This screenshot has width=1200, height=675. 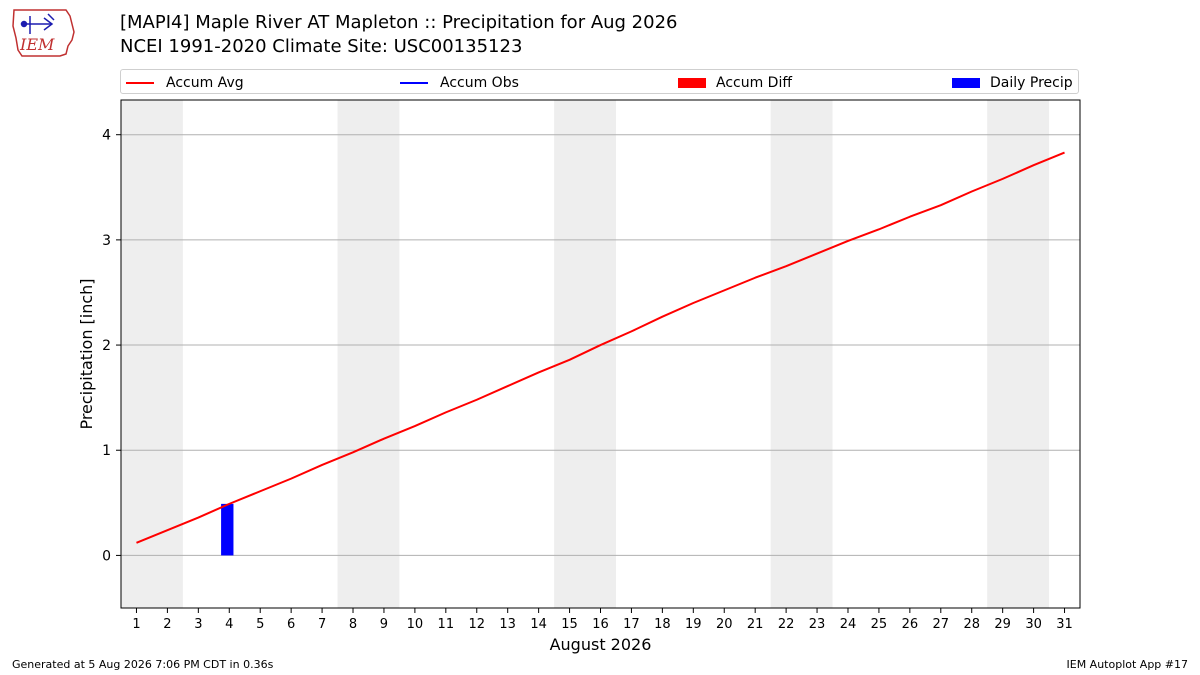 I want to click on chart-subtitle: NCEI 1991-2020 Climate Site: USC00135123, so click(x=321, y=46).